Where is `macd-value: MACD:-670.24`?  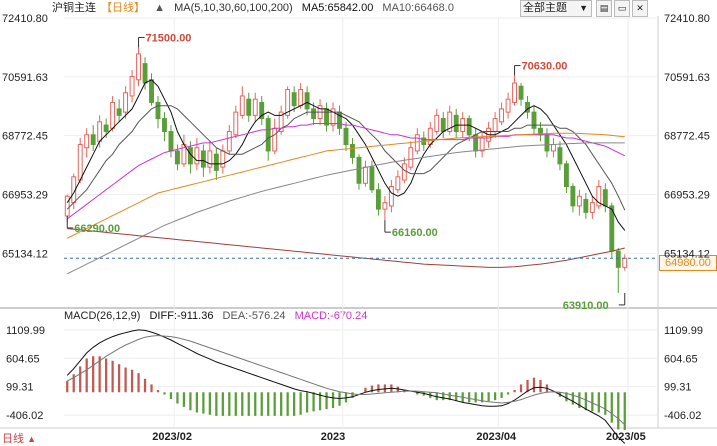
macd-value: MACD:-670.24 is located at coordinates (331, 316).